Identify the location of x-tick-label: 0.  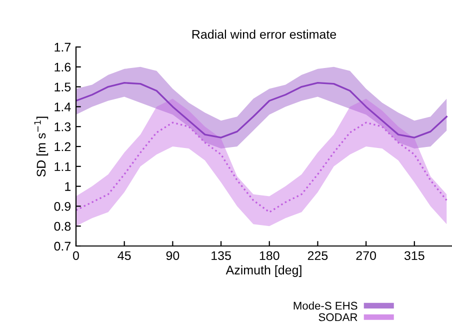
(76, 255).